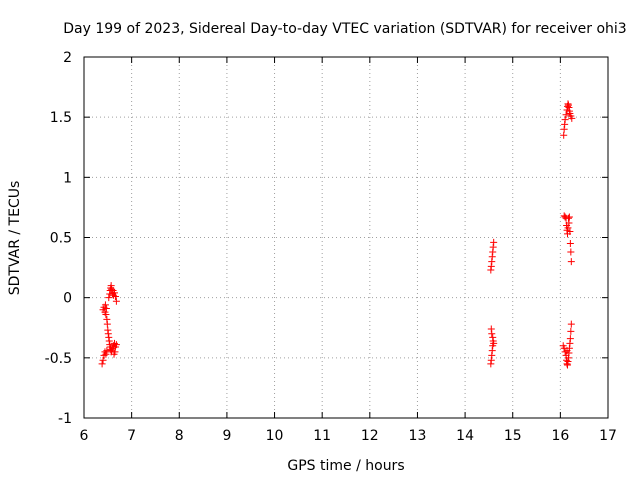  What do you see at coordinates (513, 436) in the screenshot?
I see `x-tick-label: 15` at bounding box center [513, 436].